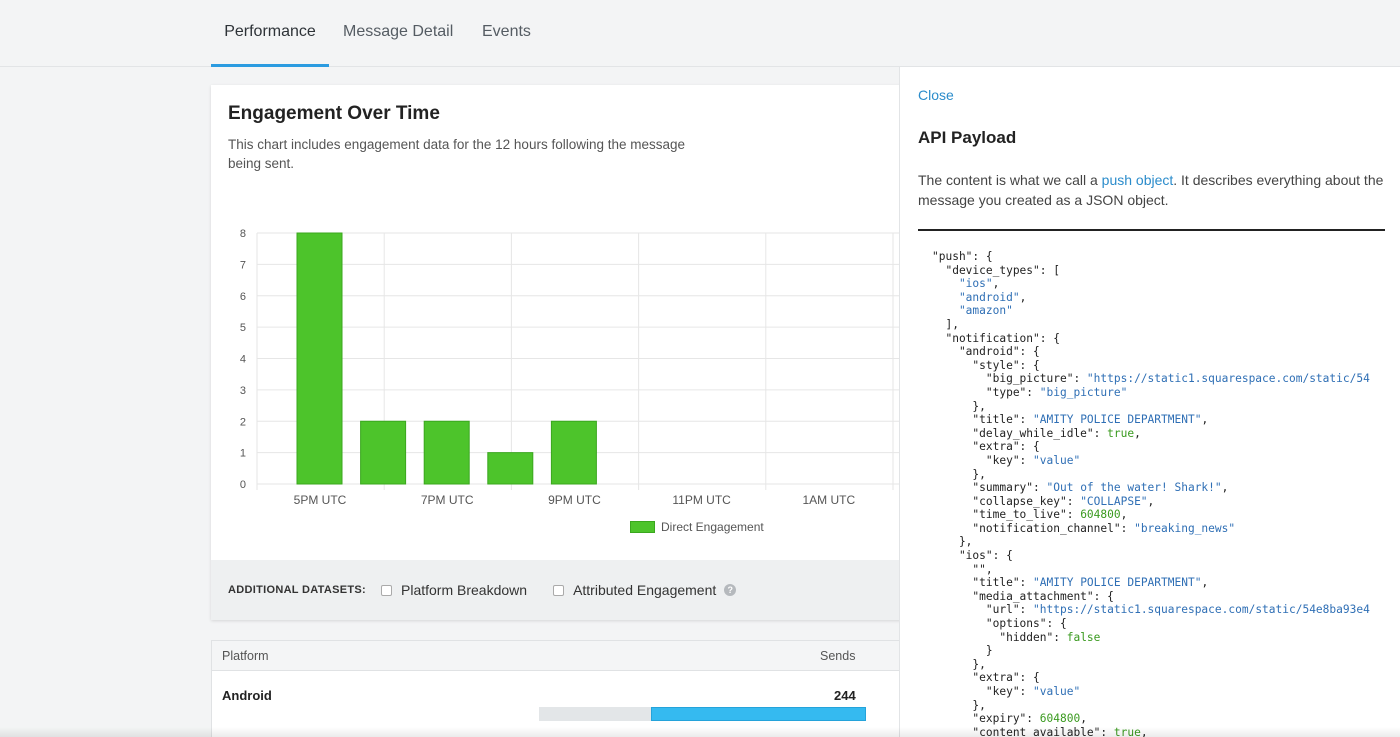 The image size is (1400, 737). What do you see at coordinates (989, 488) in the screenshot?
I see `json-token: "summary":` at bounding box center [989, 488].